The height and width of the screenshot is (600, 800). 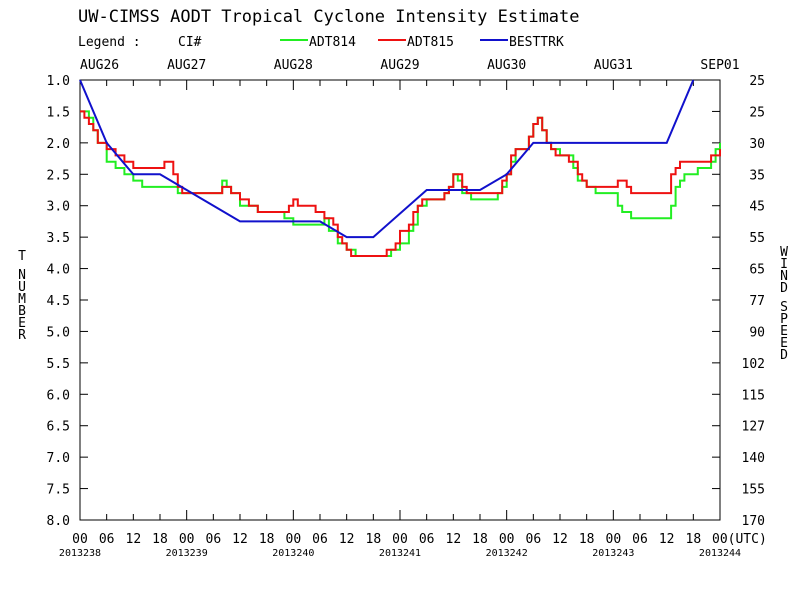 I want to click on y-right-tick-label: 170, so click(x=753, y=521).